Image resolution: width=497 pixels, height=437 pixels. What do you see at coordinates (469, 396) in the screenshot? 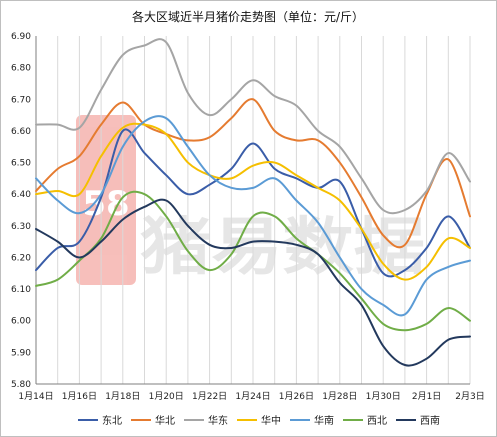
I see `x-tick-label: 2月3日` at bounding box center [469, 396].